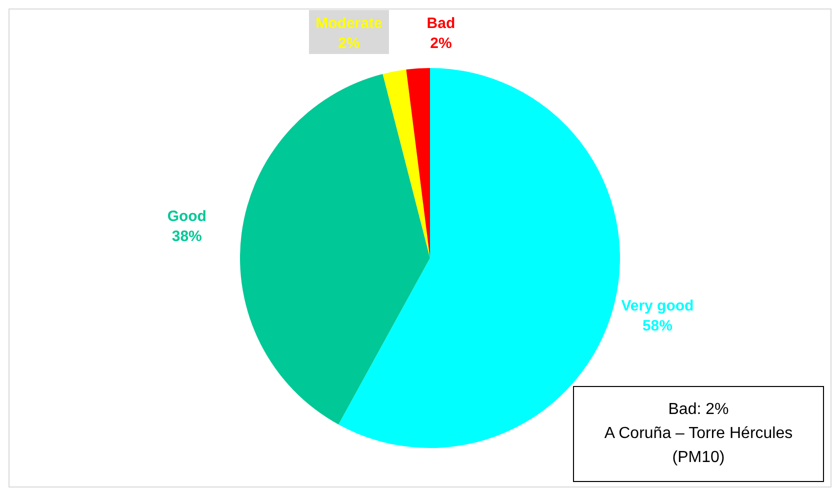 The width and height of the screenshot is (840, 495). I want to click on data-label: 38%, so click(187, 236).